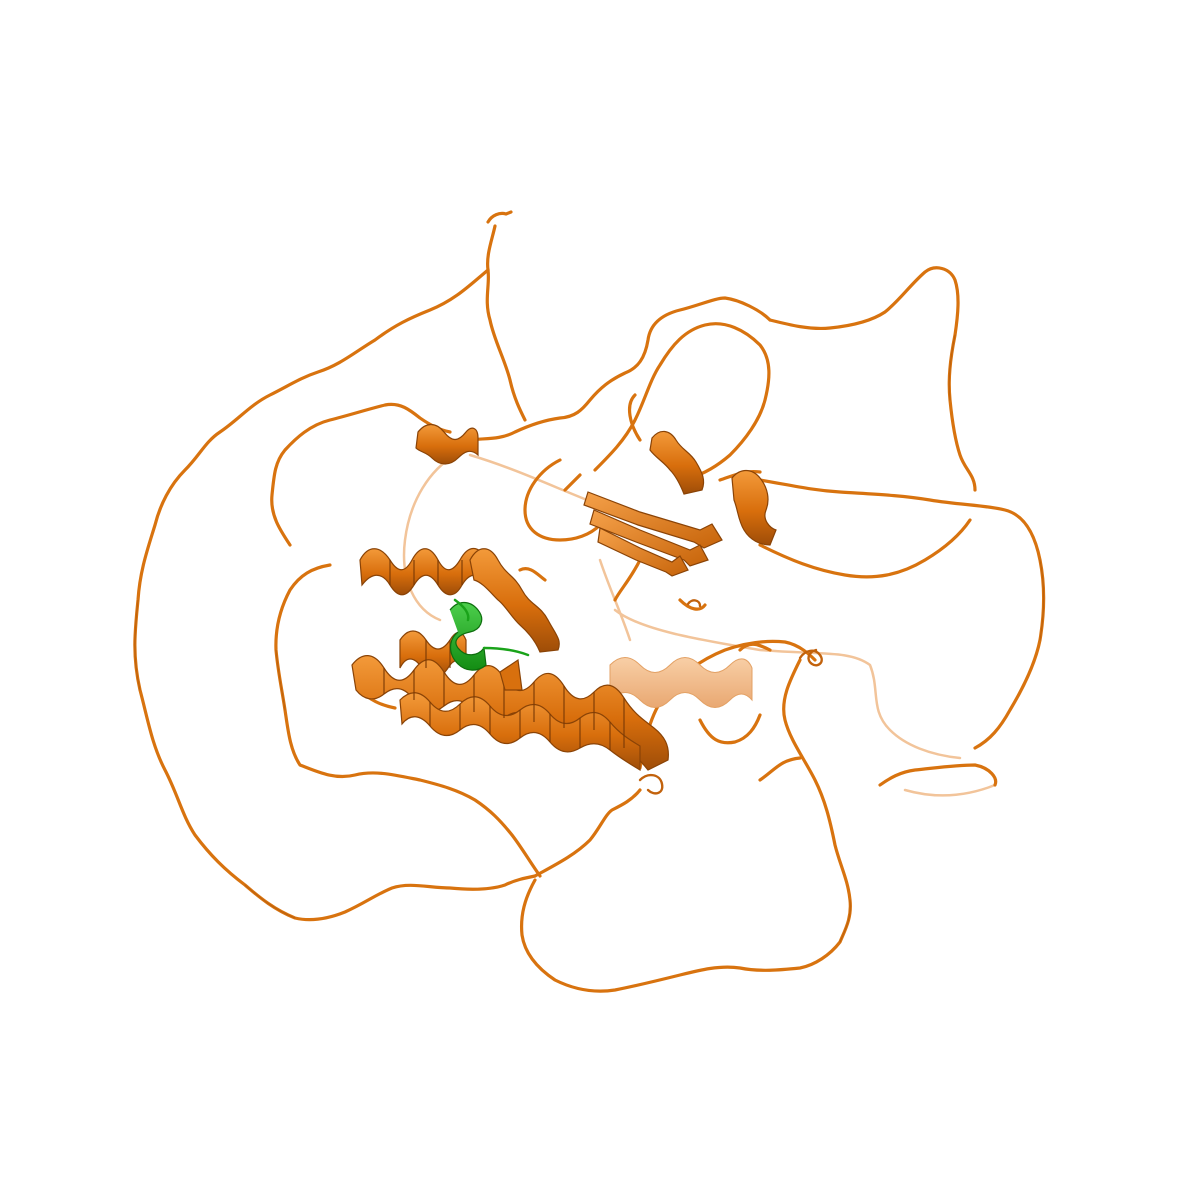  Describe the element at coordinates (489, 634) in the screenshot. I see `green-chain` at that location.